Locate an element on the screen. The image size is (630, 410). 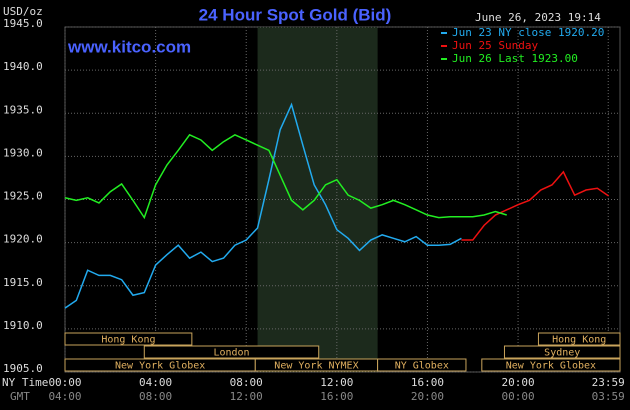
session-label: New York NYMEX is located at coordinates (316, 366).